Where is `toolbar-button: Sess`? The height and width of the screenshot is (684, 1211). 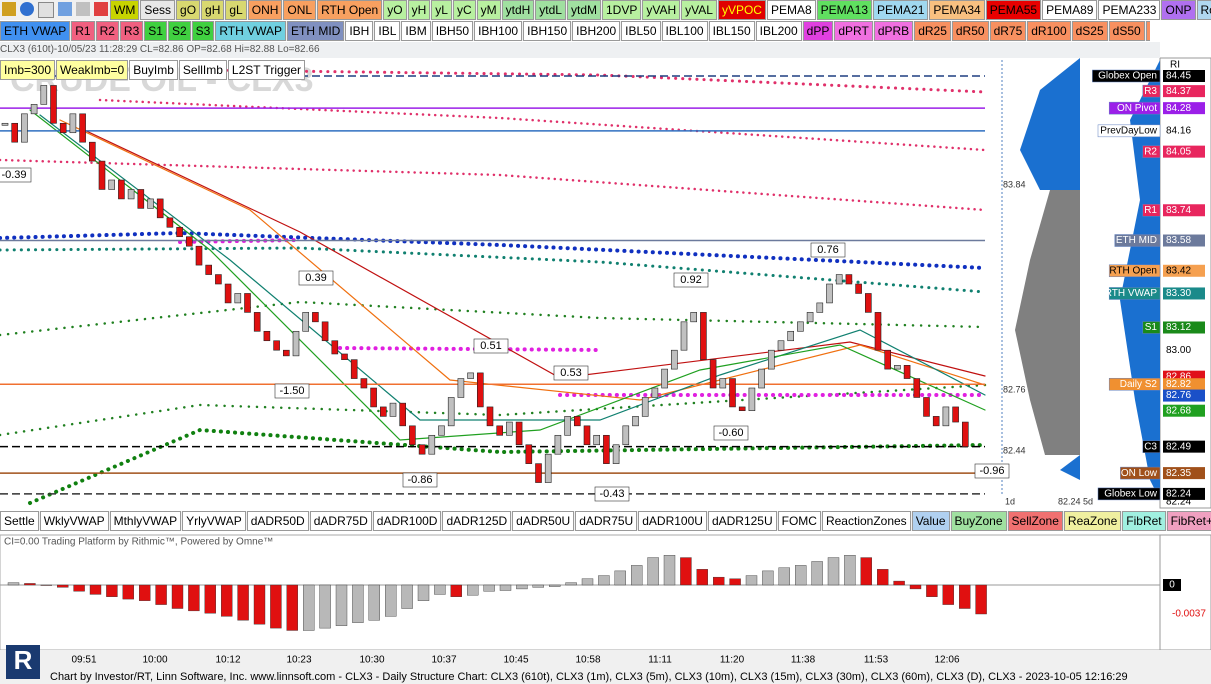
toolbar-button: Sess is located at coordinates (158, 10).